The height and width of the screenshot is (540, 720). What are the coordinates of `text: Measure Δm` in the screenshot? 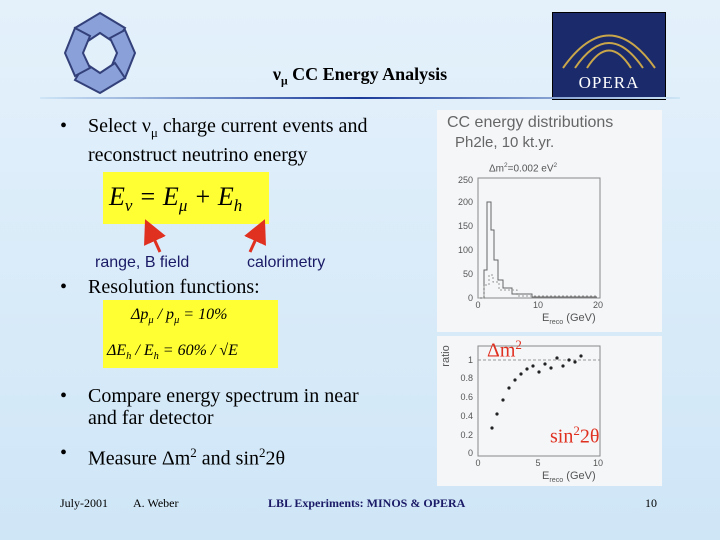 It's located at (139, 458).